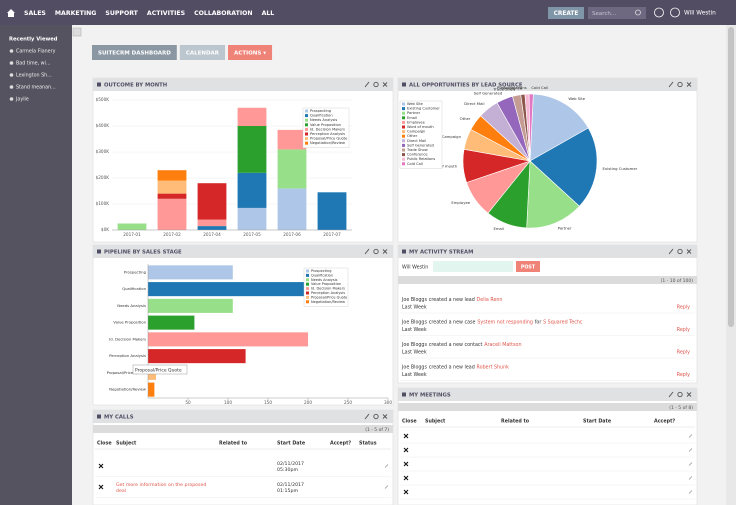  Describe the element at coordinates (166, 13) in the screenshot. I see `nav-item: ACTIVITIES` at that location.